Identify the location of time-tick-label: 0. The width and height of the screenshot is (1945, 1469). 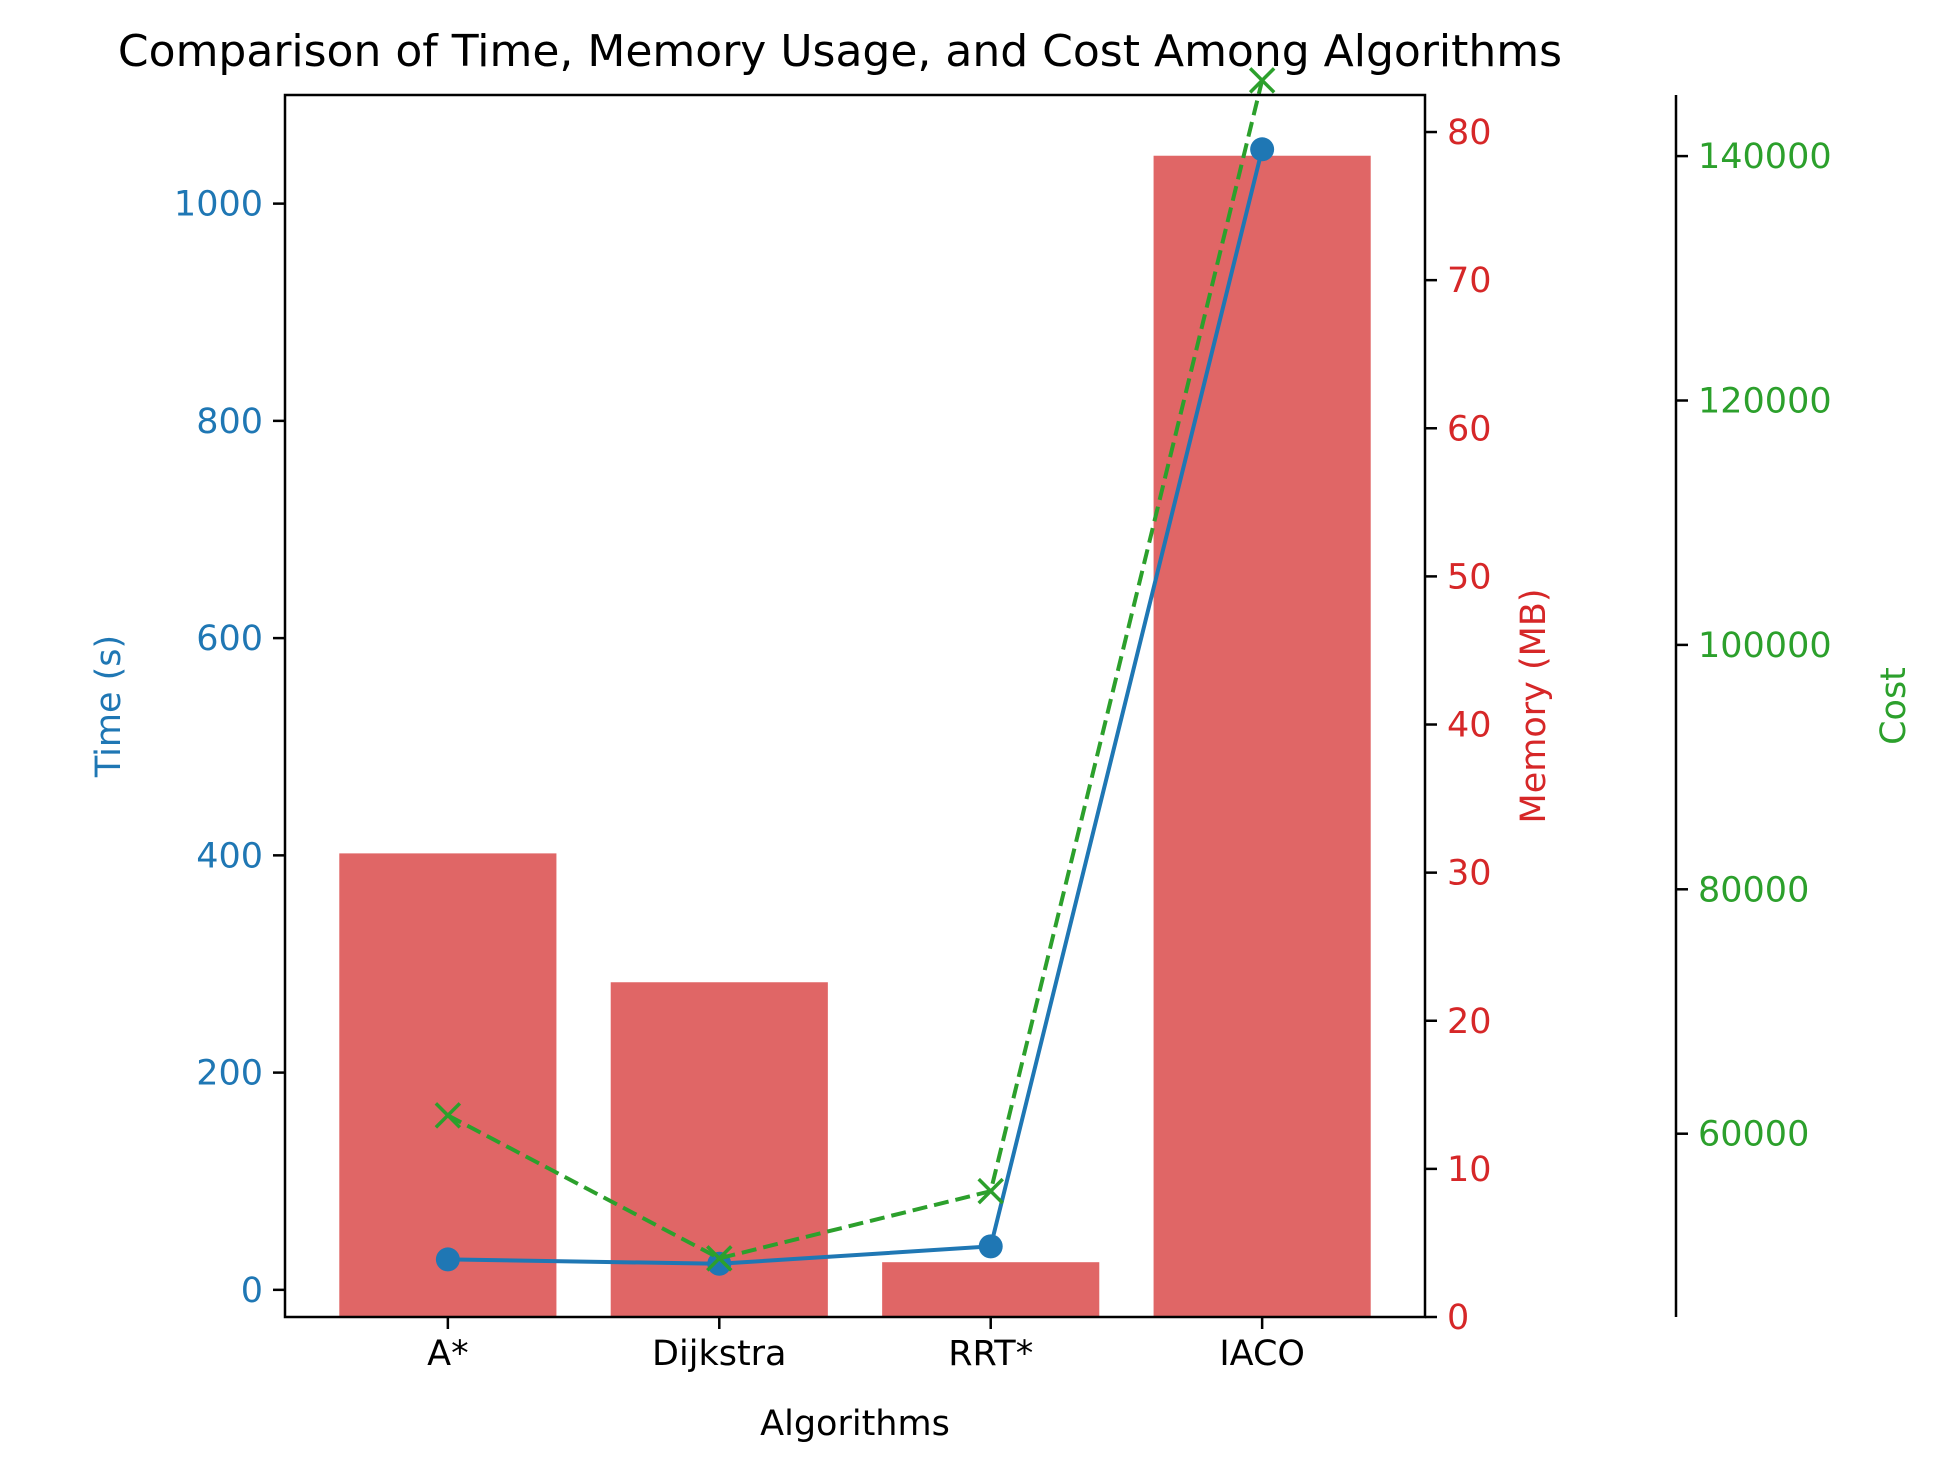
(252, 1291).